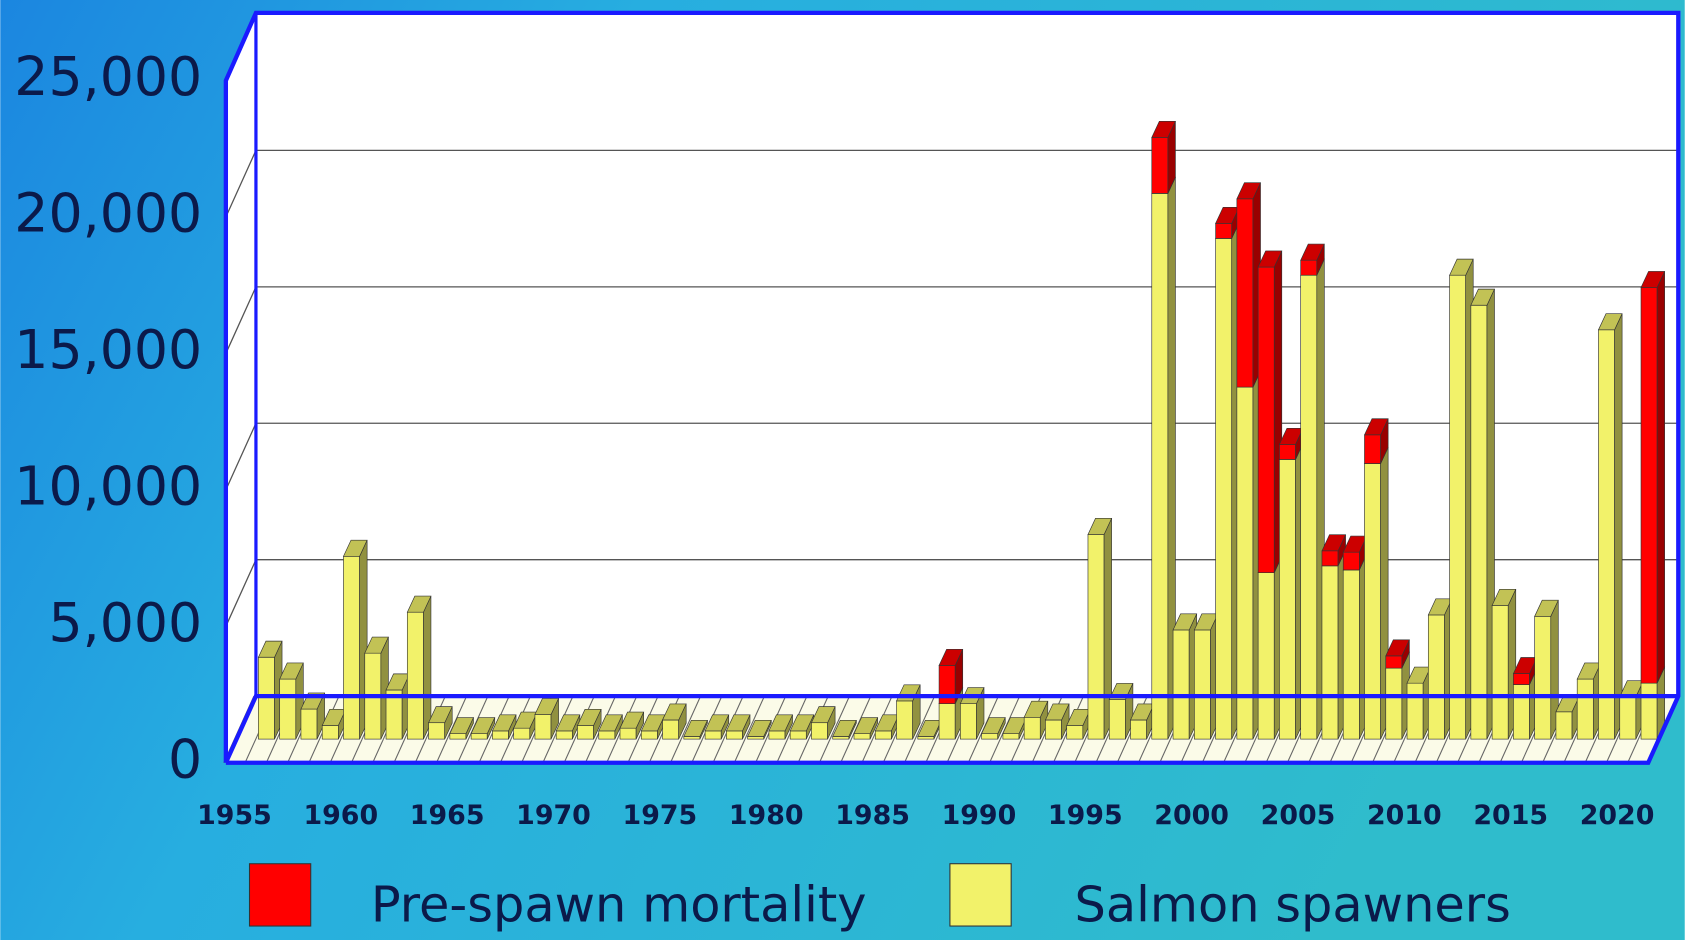 This screenshot has height=940, width=1685. What do you see at coordinates (1191, 815) in the screenshot?
I see `x-tick-label: 2000` at bounding box center [1191, 815].